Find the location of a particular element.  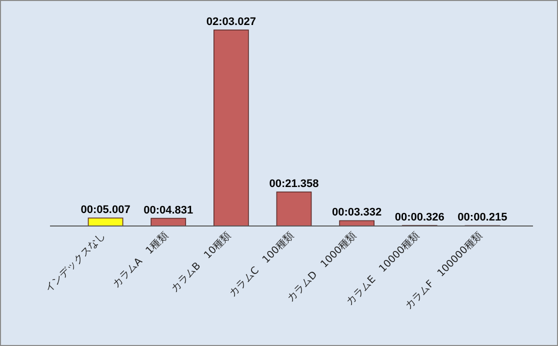

data-label: 00:03.332 is located at coordinates (357, 212).